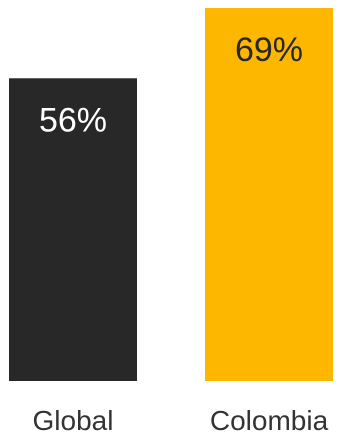 This screenshot has height=436, width=340. What do you see at coordinates (73, 420) in the screenshot?
I see `category-label-global: Global` at bounding box center [73, 420].